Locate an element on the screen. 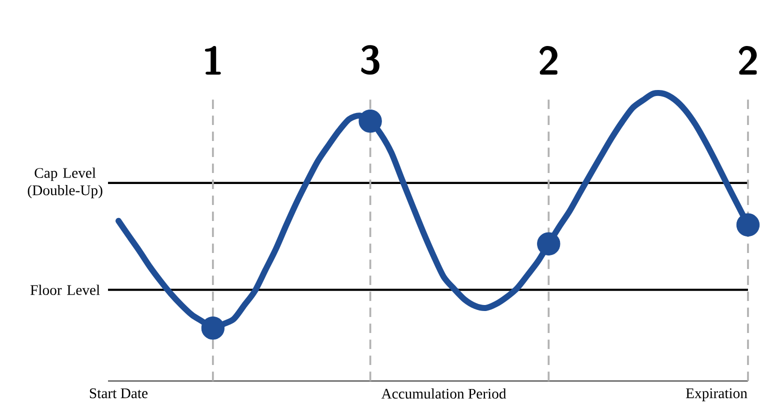  x-tick-label: Start Date is located at coordinates (119, 393).